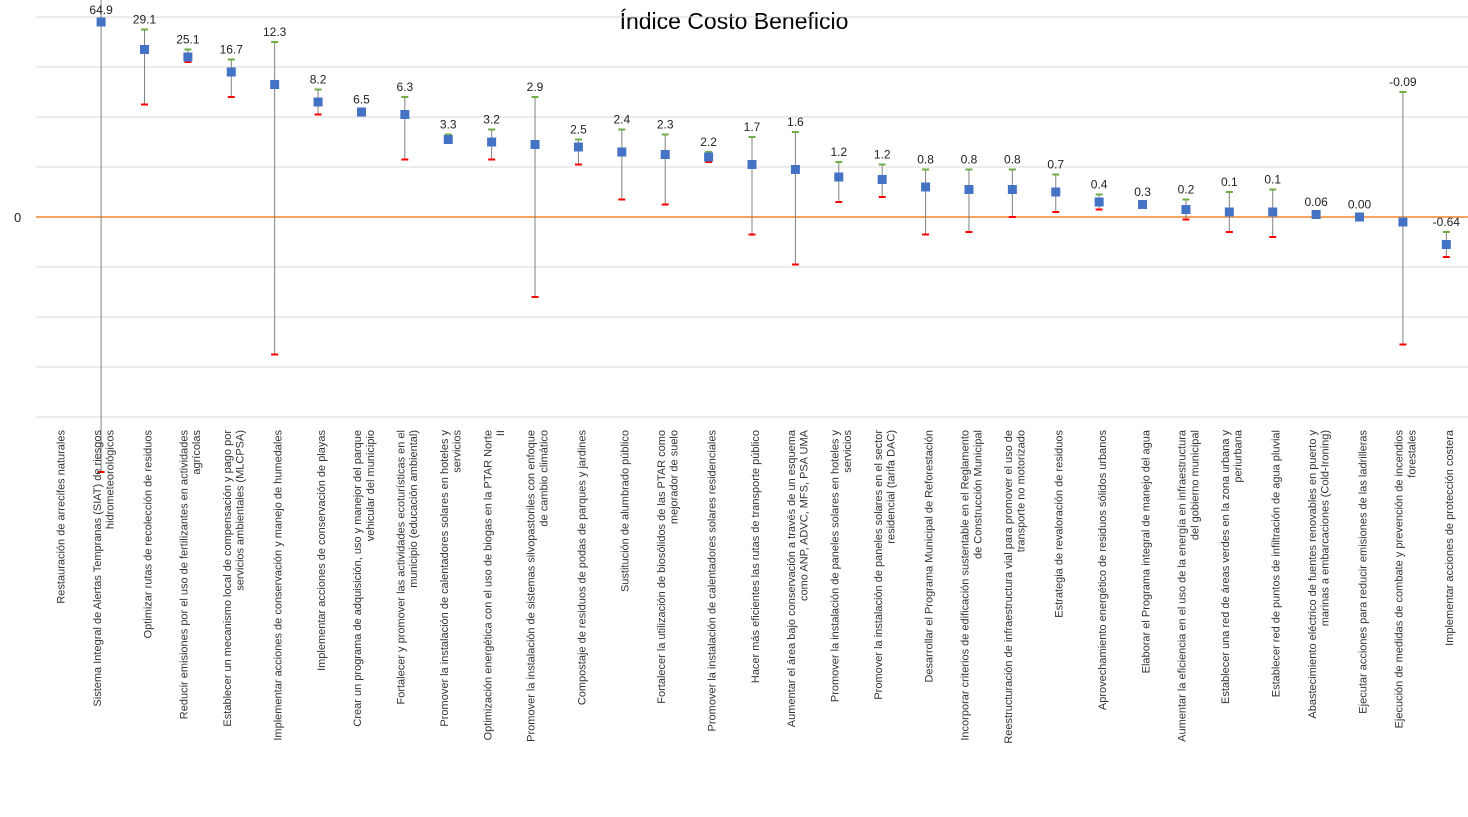 This screenshot has width=1468, height=817. What do you see at coordinates (795, 122) in the screenshot?
I see `data-label: 1.6` at bounding box center [795, 122].